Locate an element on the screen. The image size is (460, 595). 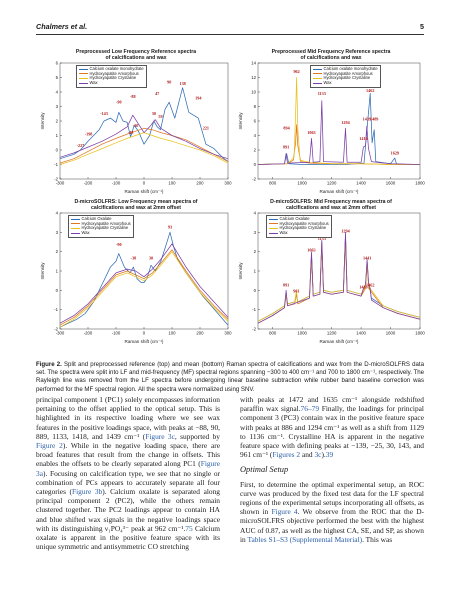
peak-label: 221 is located at coordinates (206, 128).